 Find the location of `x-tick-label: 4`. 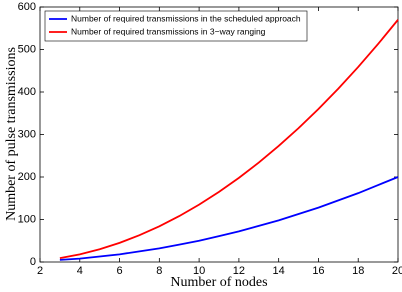

x-tick-label: 4 is located at coordinates (80, 271).